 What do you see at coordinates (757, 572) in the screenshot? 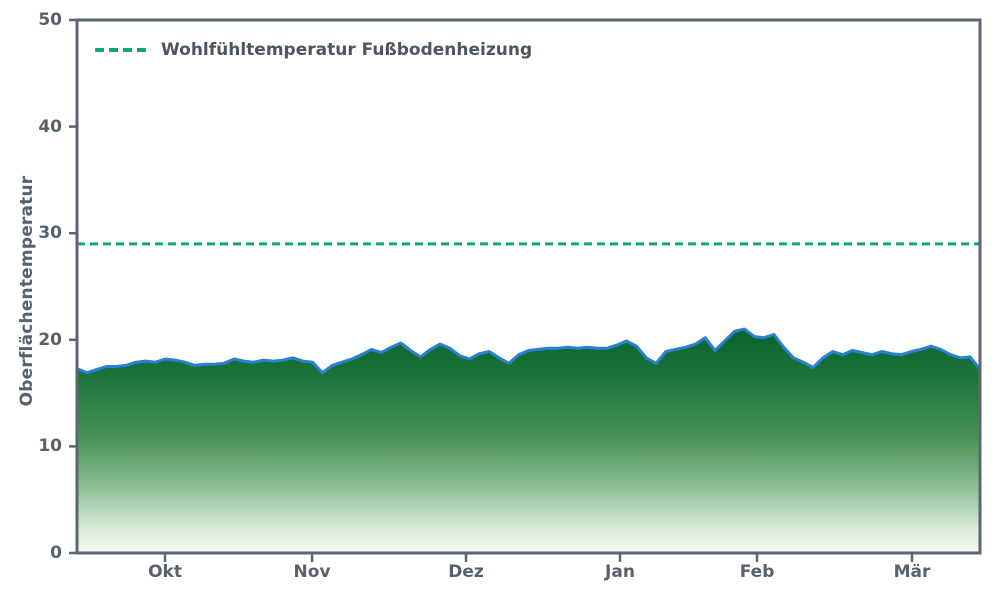
I see `x-tick-label: Feb` at bounding box center [757, 572].